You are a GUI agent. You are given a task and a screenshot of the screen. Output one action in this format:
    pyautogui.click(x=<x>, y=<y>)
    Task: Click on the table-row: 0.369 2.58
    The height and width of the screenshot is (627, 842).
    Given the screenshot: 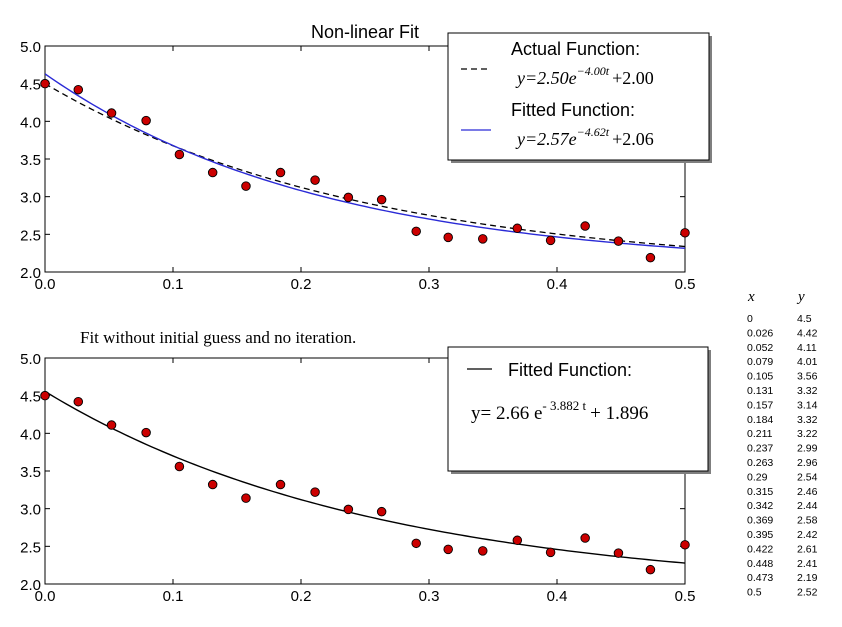 What is the action you would take?
    pyautogui.click(x=782, y=521)
    